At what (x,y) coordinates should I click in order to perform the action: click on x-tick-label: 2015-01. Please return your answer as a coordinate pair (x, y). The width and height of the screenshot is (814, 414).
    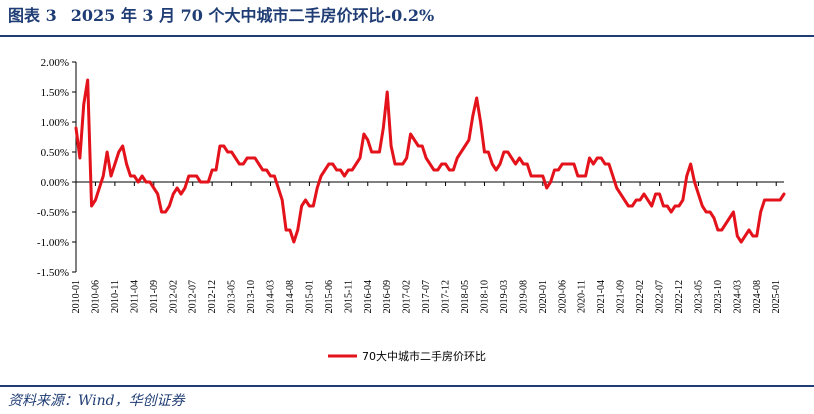
    Looking at the image, I should click on (309, 296).